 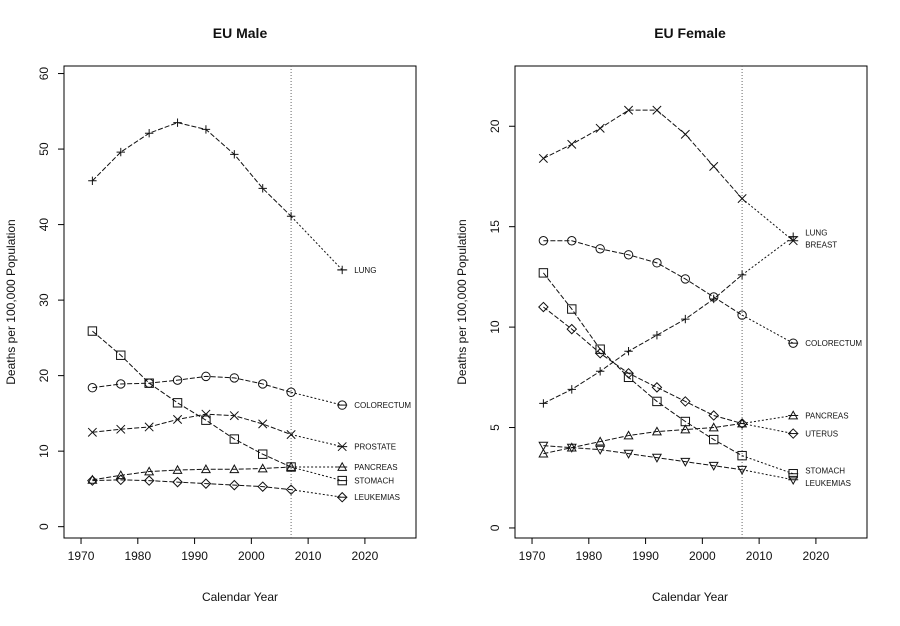 I want to click on y-tick-label: 10, so click(x=44, y=451).